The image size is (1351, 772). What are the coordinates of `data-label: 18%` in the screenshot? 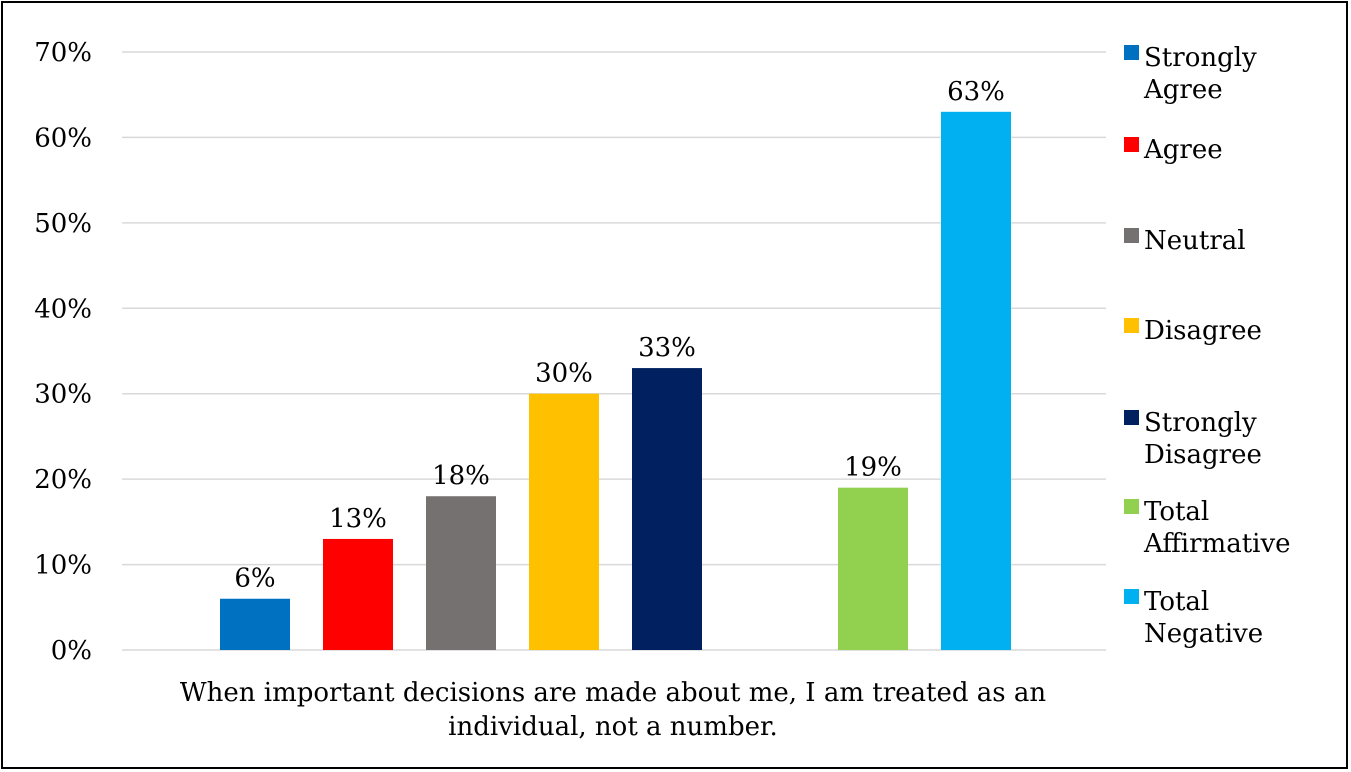 It's located at (461, 476).